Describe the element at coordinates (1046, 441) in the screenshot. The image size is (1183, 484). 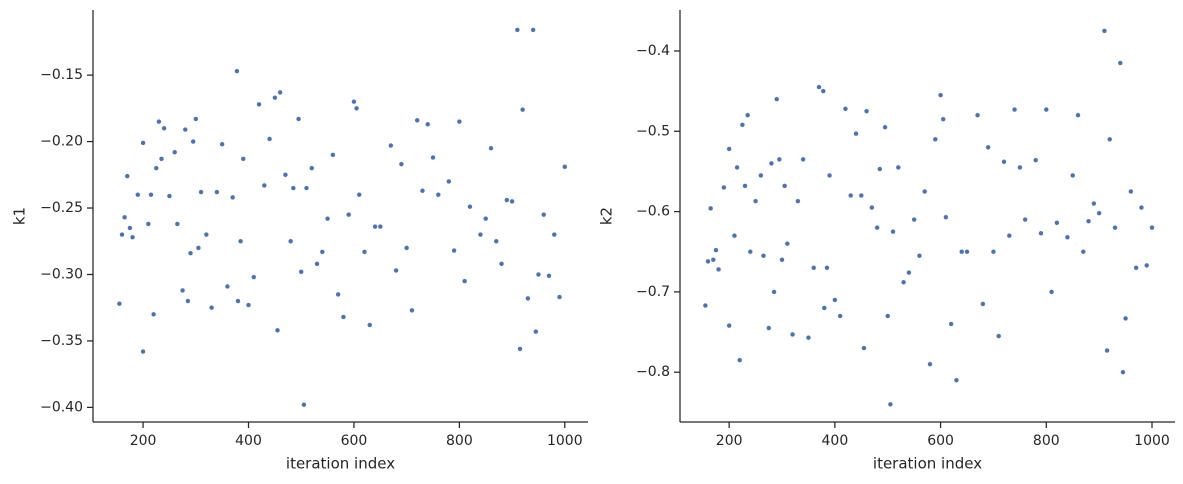
I see `x-tick-label: 800` at that location.